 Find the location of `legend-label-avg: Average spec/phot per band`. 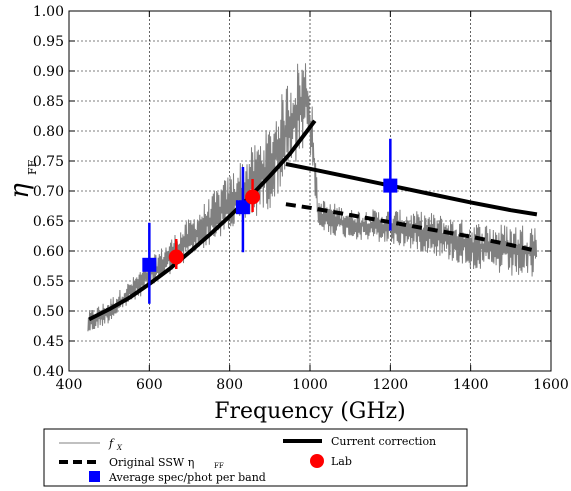

legend-label-avg: Average spec/phot per band is located at coordinates (187, 477).